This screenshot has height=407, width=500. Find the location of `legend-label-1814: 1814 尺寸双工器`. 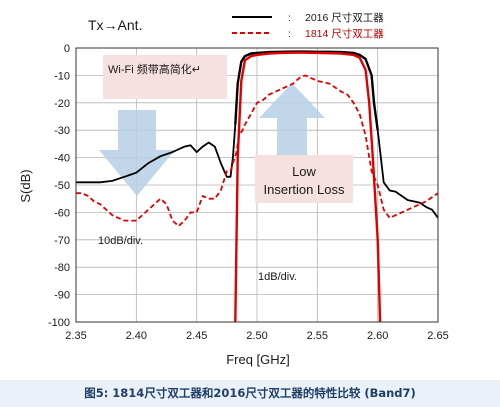

legend-label-1814: 1814 尺寸双工器 is located at coordinates (344, 33).